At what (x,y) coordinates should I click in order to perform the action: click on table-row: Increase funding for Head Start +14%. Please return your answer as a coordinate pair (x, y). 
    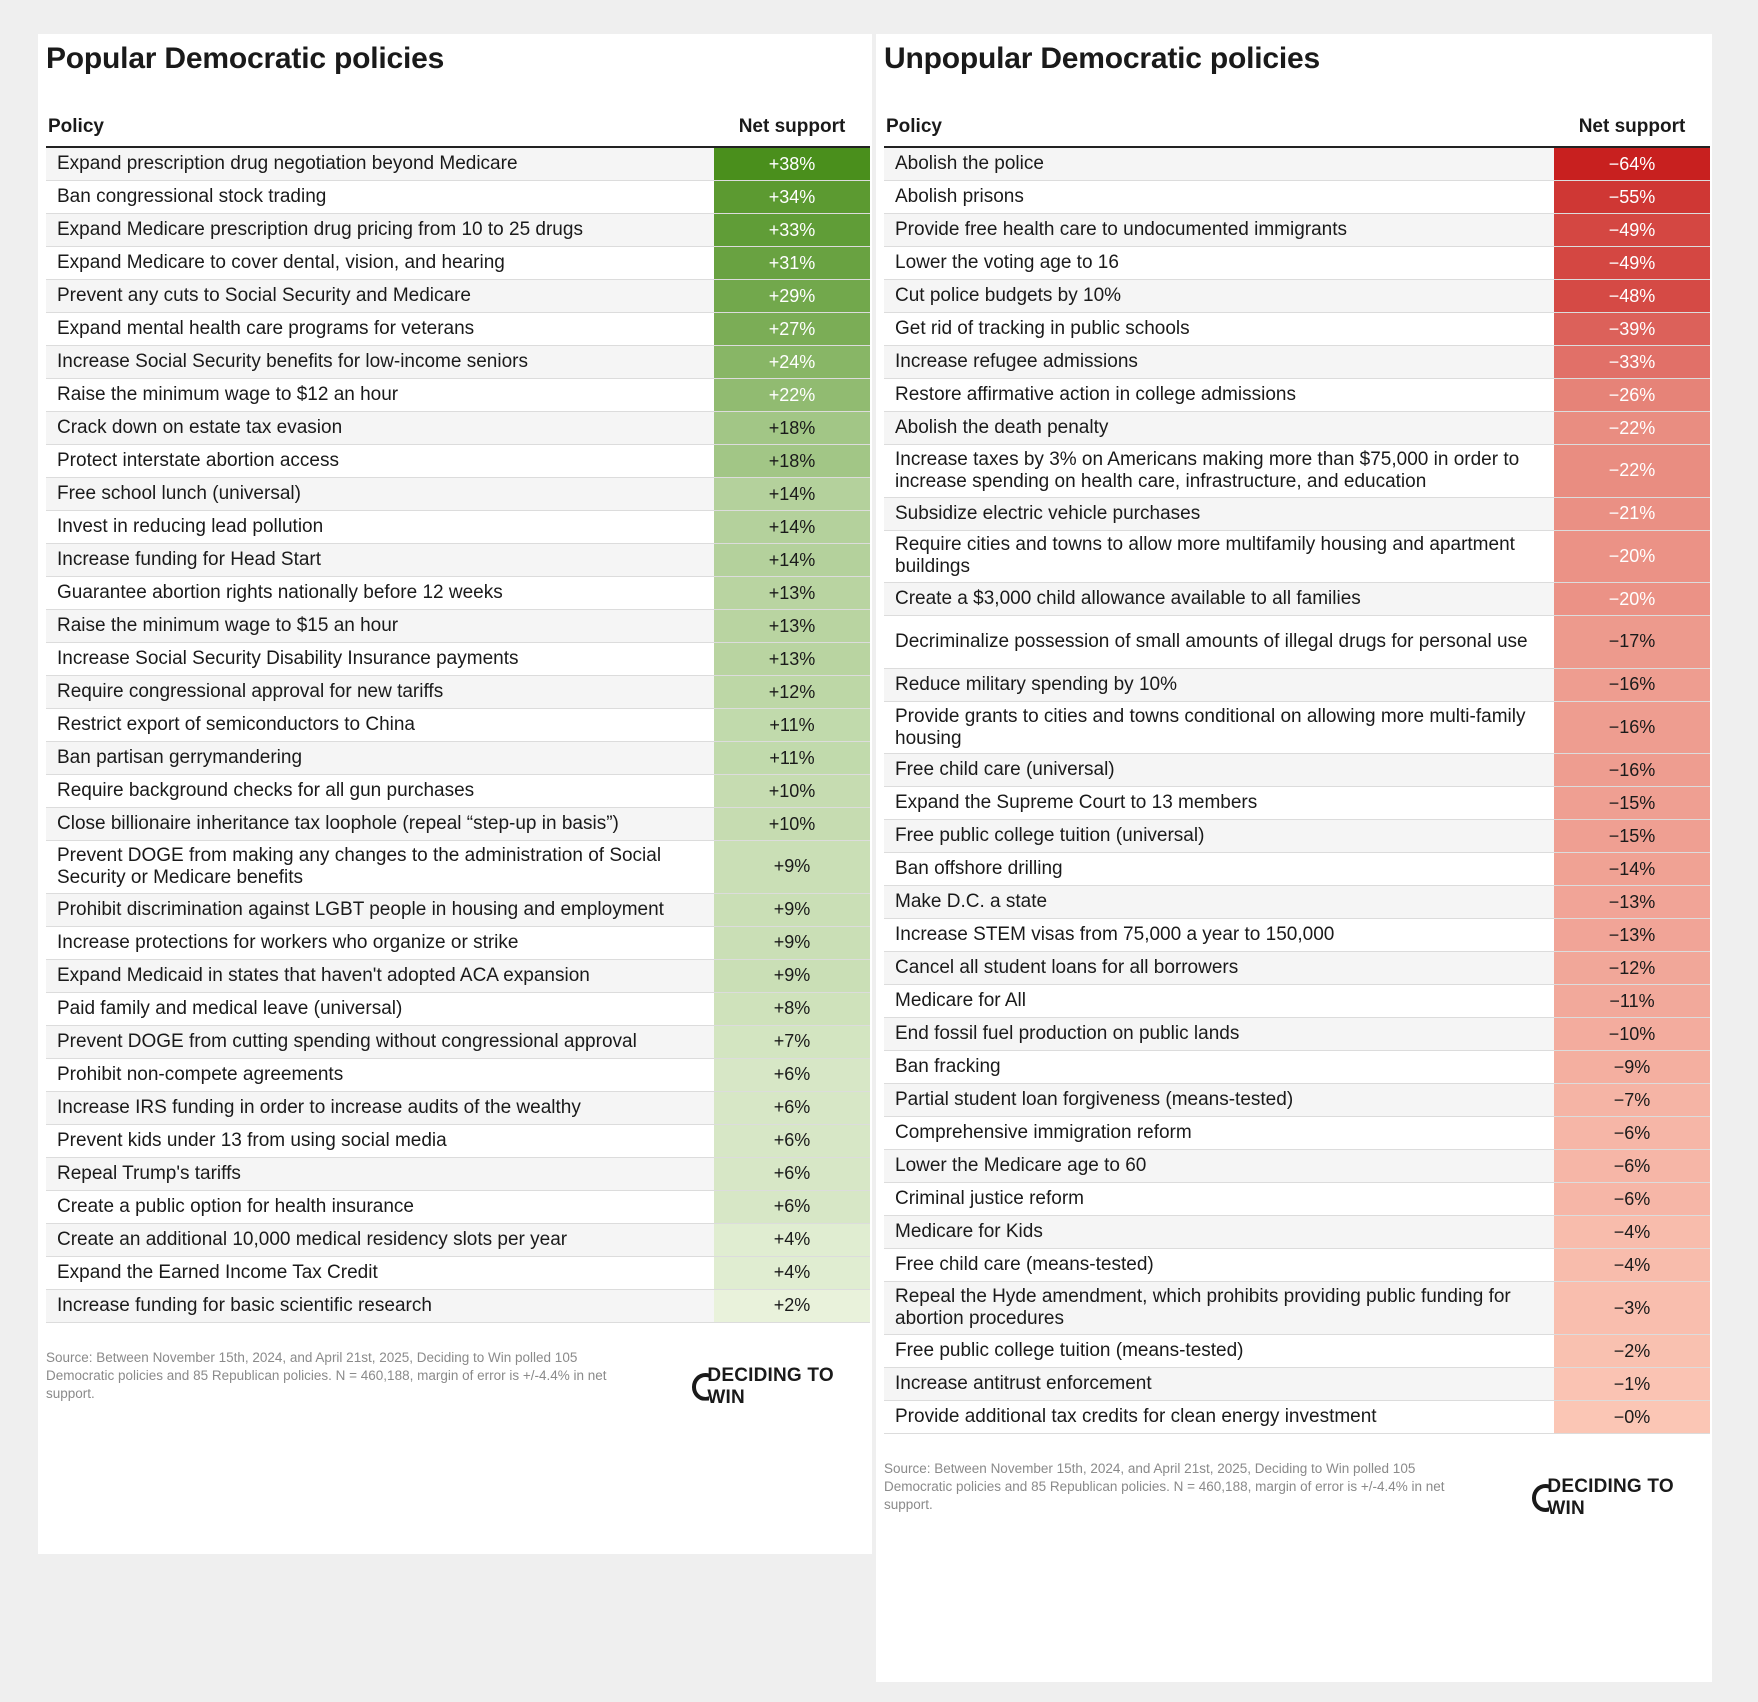
    Looking at the image, I should click on (458, 560).